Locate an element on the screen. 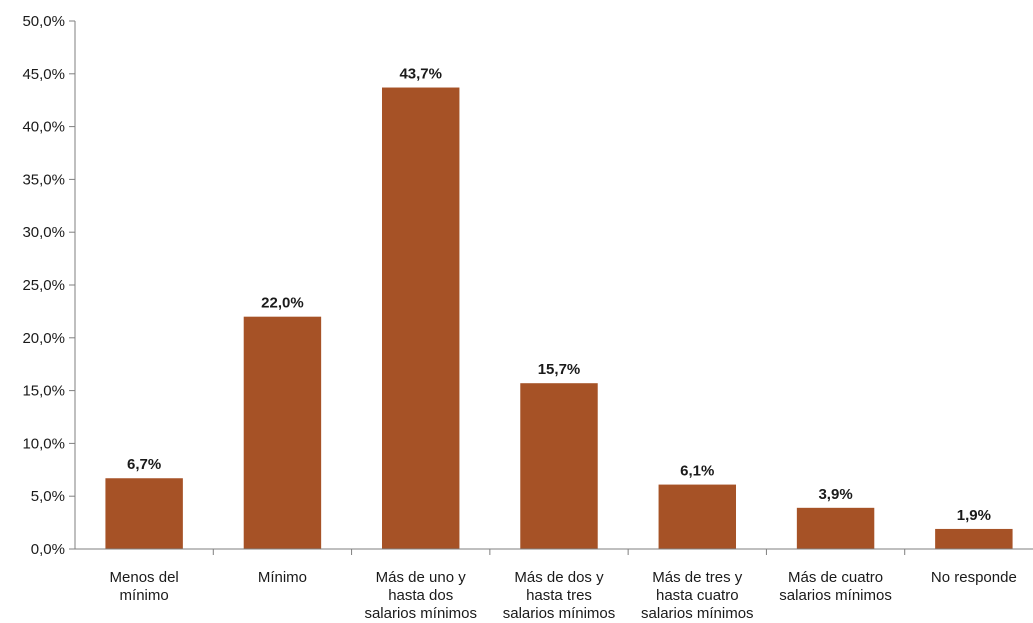  x-tick-label: Más de cuatro is located at coordinates (835, 577).